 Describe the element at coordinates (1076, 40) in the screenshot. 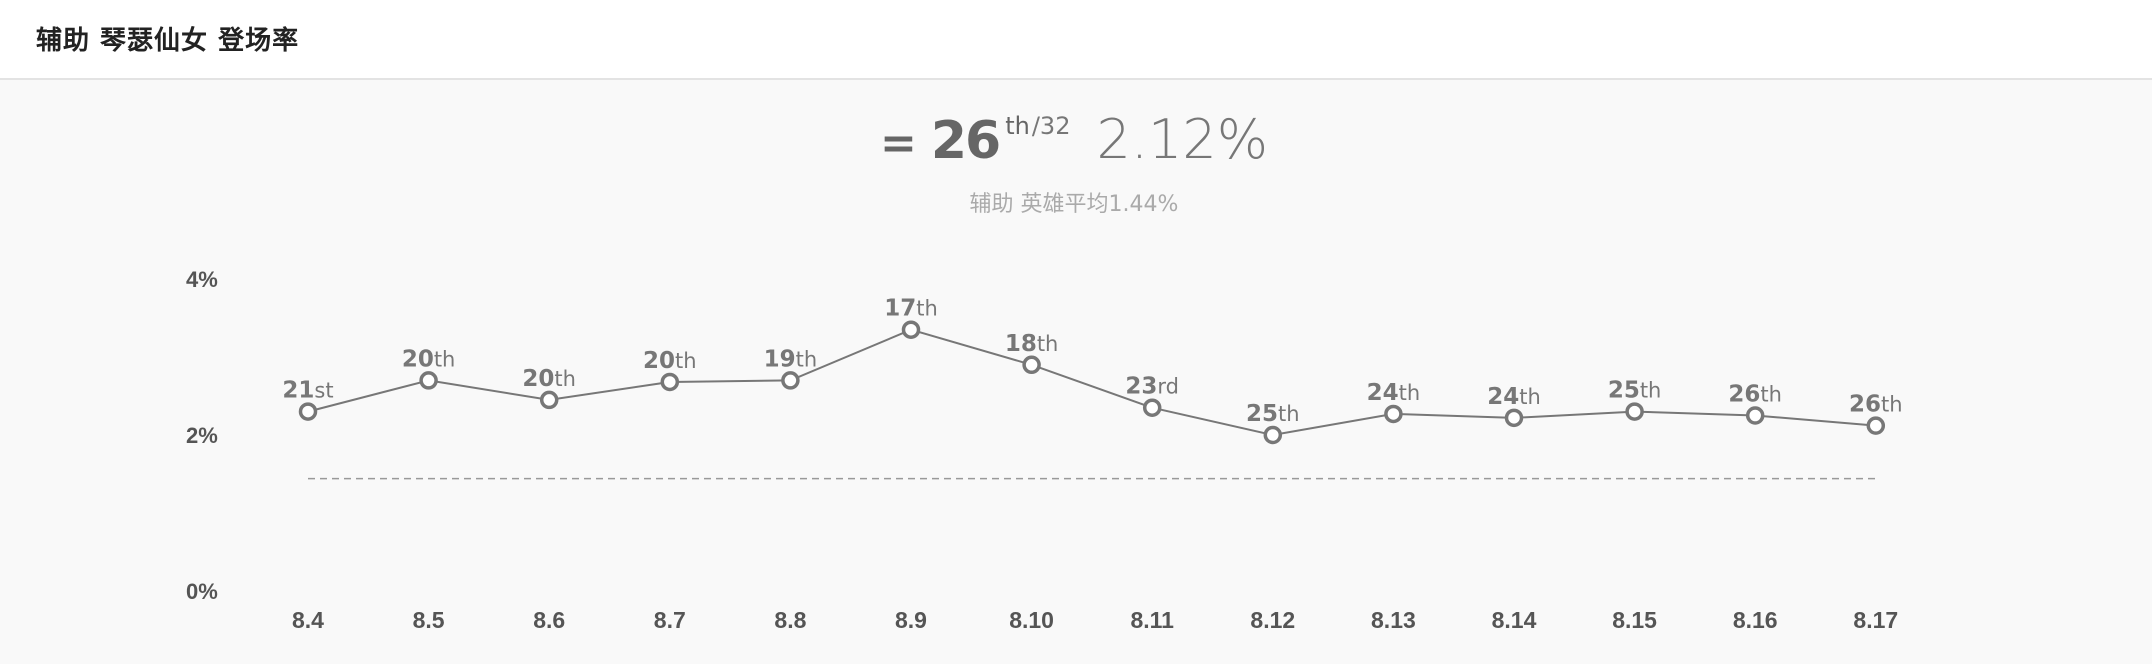

I see `header-bar: 辅助 琴瑟仙女 登场率` at that location.